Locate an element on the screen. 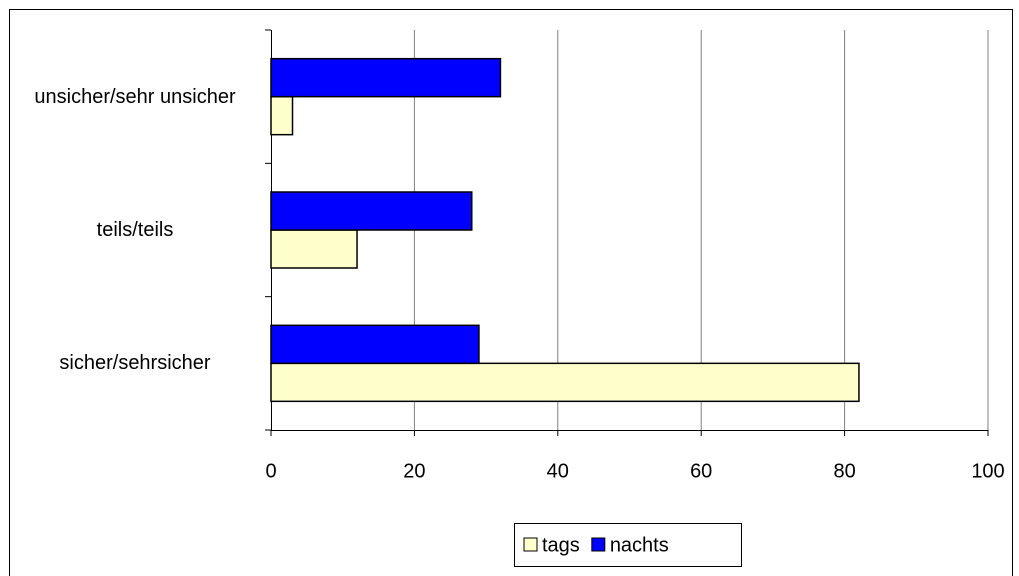 Image resolution: width=1019 pixels, height=576 pixels. x-tick-label: 100 is located at coordinates (987, 471).